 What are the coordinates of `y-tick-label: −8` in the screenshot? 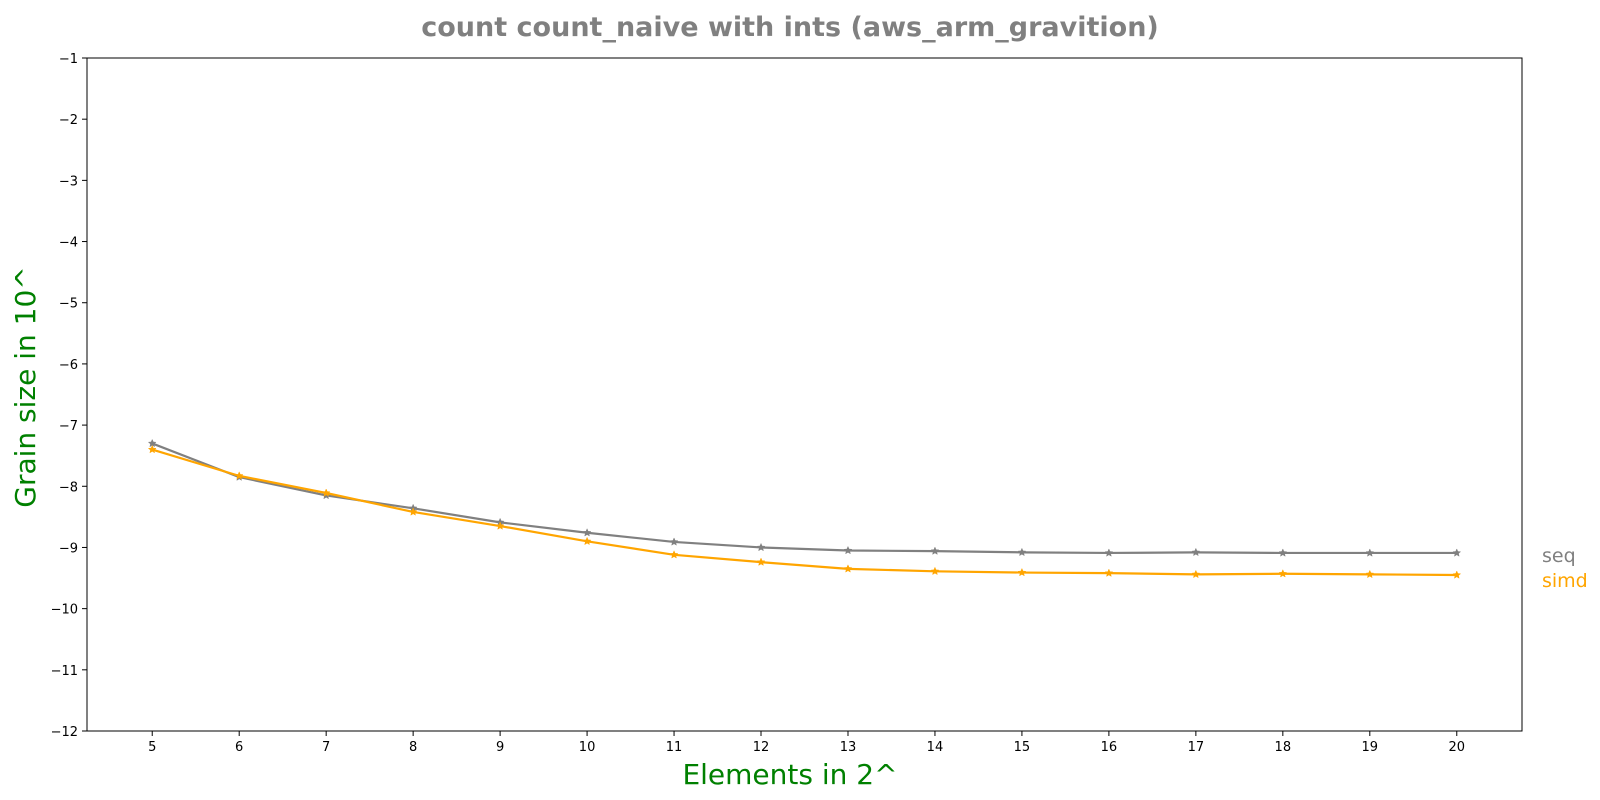 It's located at (68, 487).